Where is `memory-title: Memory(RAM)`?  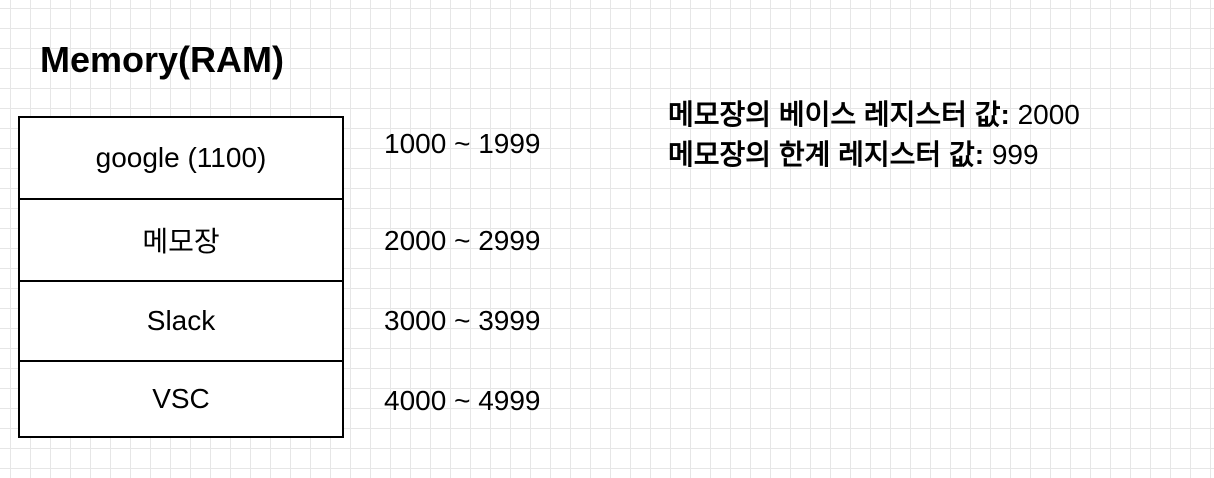 memory-title: Memory(RAM) is located at coordinates (162, 59).